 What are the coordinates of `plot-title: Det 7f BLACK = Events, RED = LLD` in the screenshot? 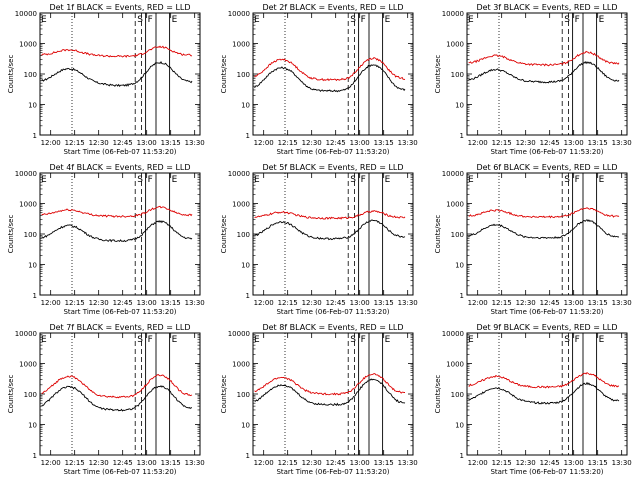 It's located at (119, 327).